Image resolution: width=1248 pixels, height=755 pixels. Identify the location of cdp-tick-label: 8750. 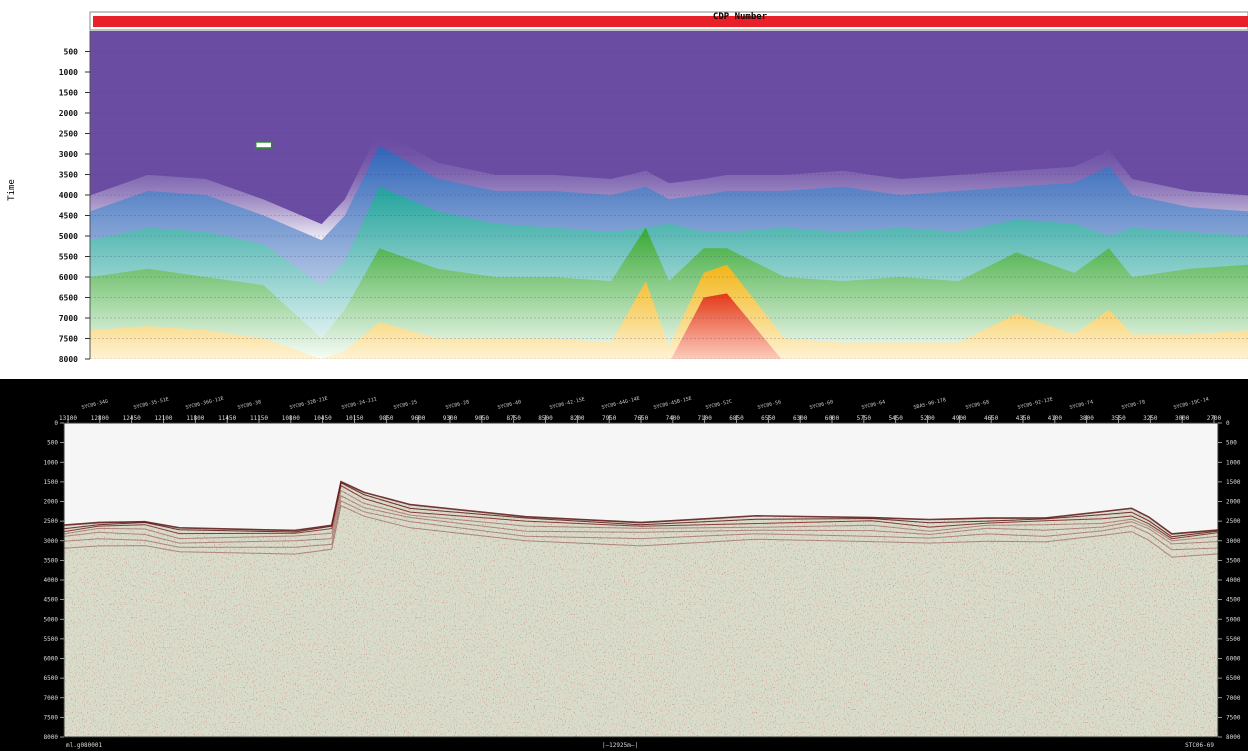
(513, 418).